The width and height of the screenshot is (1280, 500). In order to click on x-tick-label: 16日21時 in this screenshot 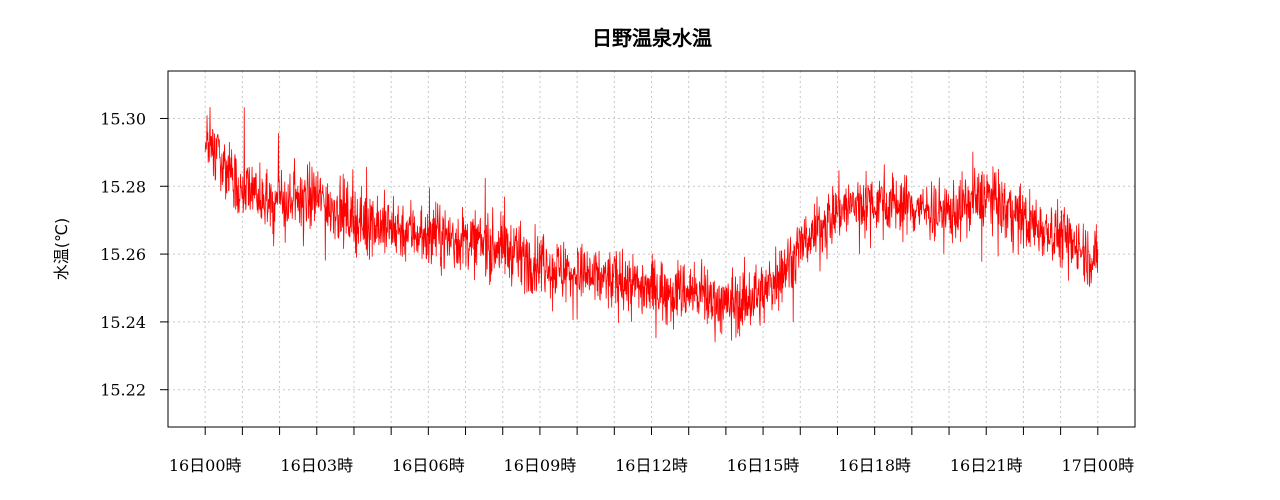, I will do `click(986, 465)`.